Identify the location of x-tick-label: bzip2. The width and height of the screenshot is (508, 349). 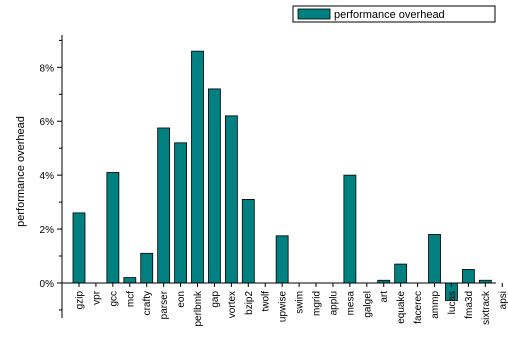
(249, 303).